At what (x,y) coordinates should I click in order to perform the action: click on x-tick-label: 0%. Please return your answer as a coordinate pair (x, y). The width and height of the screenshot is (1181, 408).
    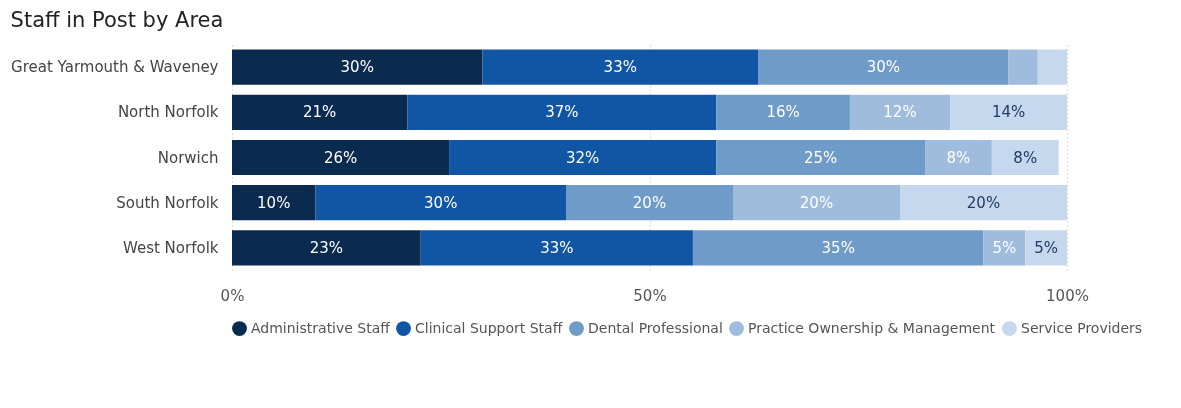
    Looking at the image, I should click on (232, 295).